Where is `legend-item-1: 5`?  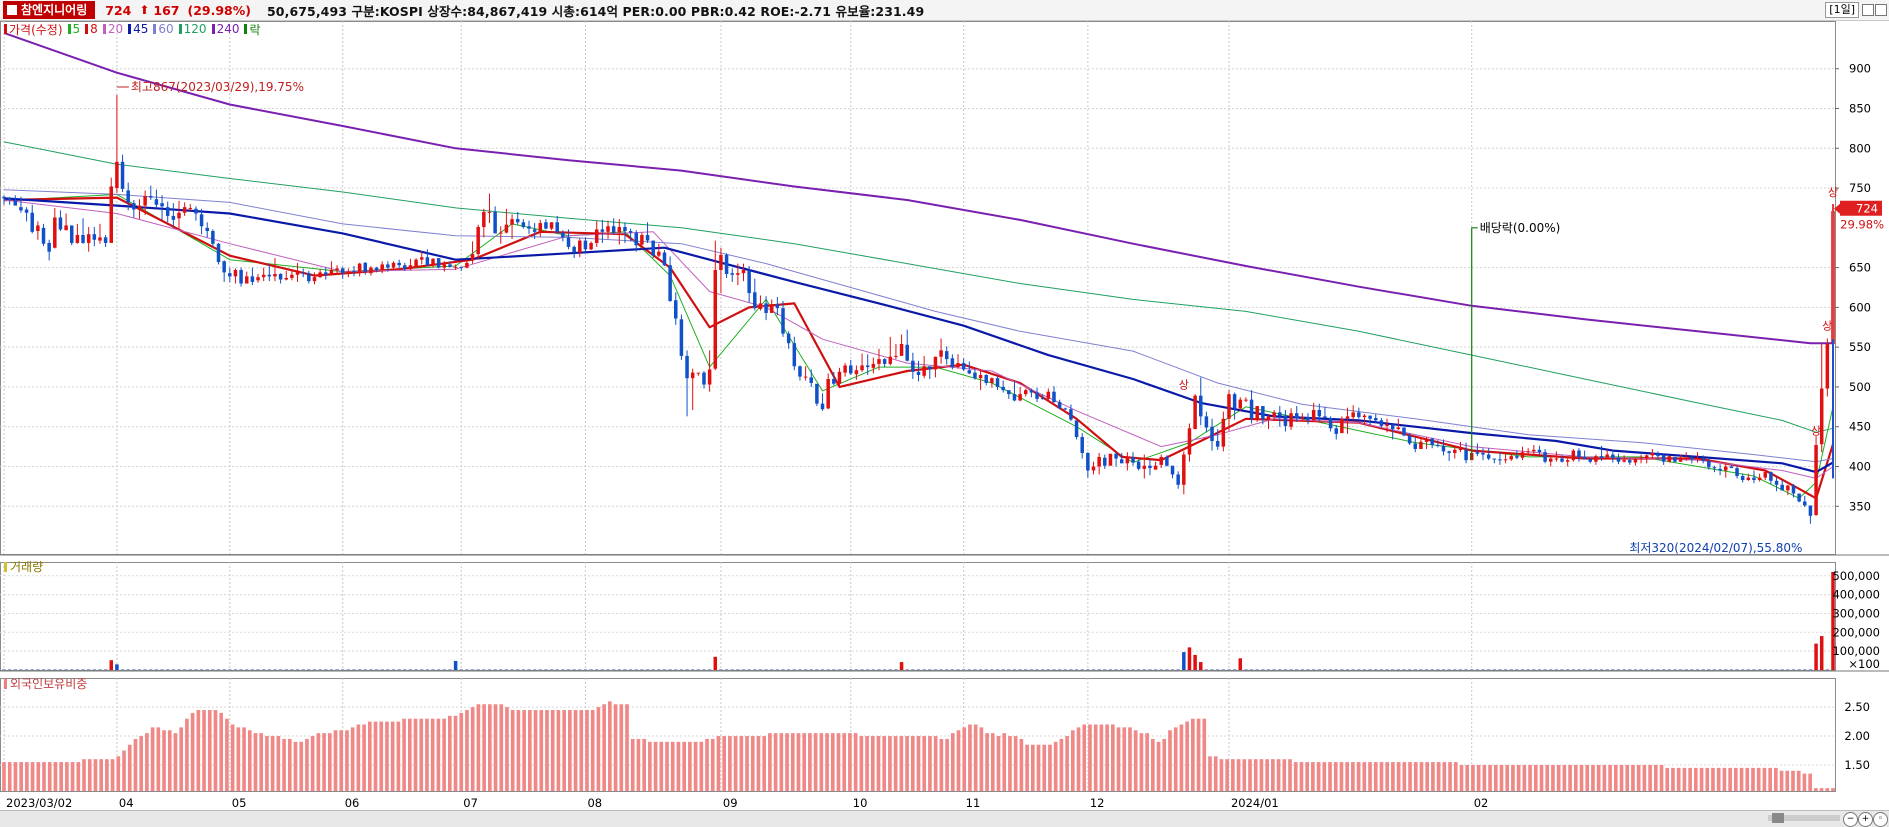 legend-item-1: 5 is located at coordinates (73, 29).